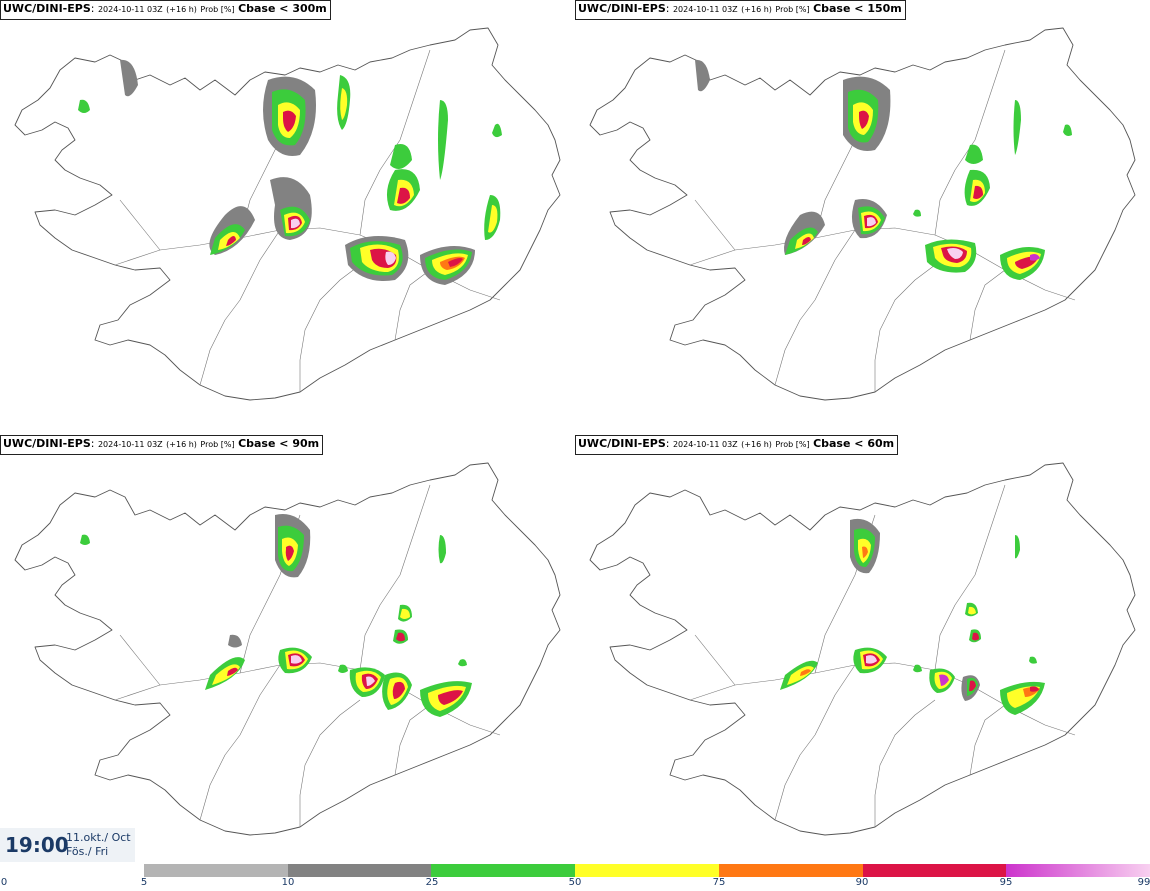  I want to click on variable-name: Cbase < 300m, so click(282, 8).